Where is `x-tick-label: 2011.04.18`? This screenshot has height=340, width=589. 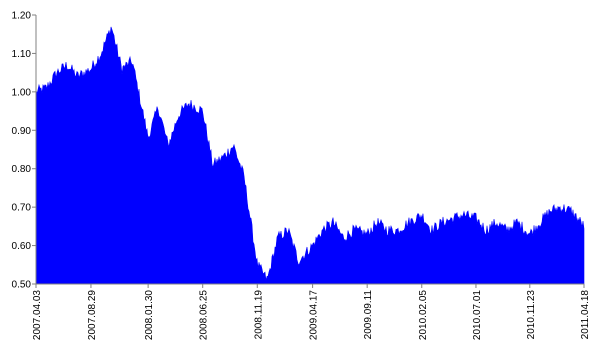
x-tick-label: 2011.04.18 is located at coordinates (584, 315).